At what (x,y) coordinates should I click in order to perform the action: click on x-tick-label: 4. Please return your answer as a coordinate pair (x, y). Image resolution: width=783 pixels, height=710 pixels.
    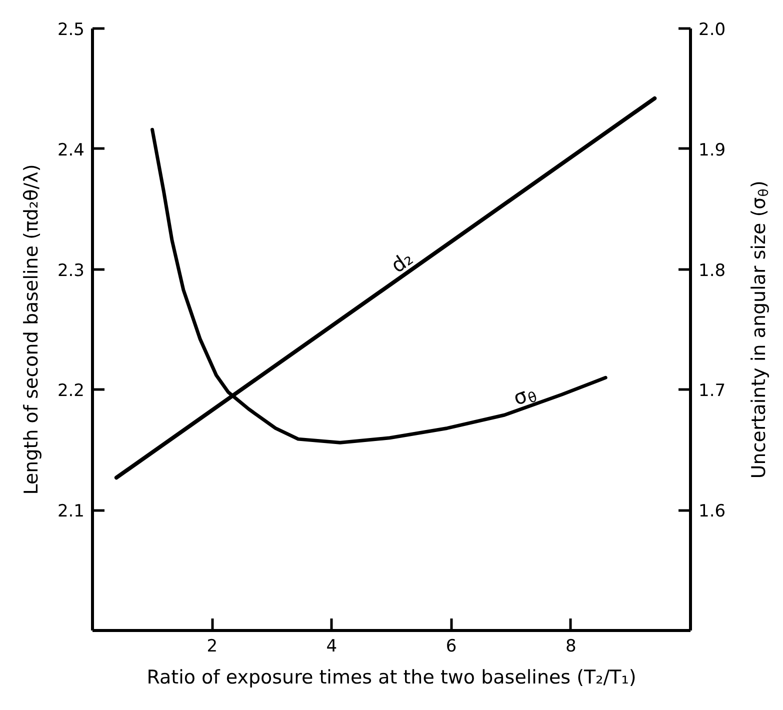
    Looking at the image, I should click on (332, 646).